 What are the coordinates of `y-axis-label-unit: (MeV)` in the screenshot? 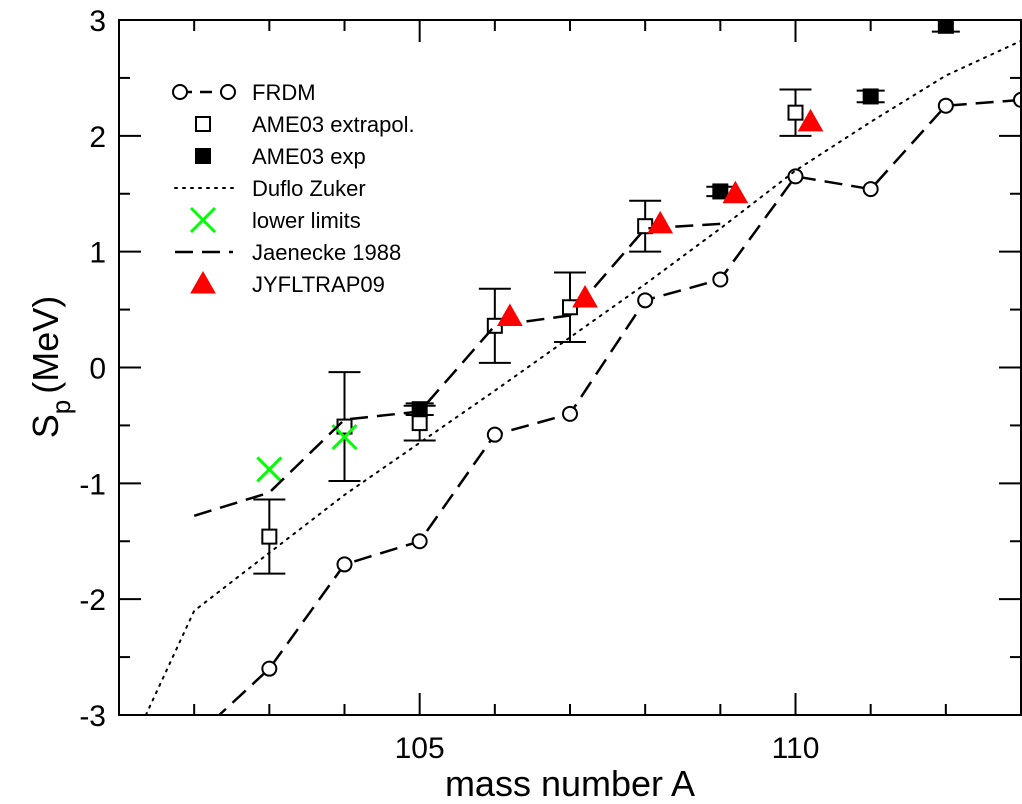 It's located at (45, 345).